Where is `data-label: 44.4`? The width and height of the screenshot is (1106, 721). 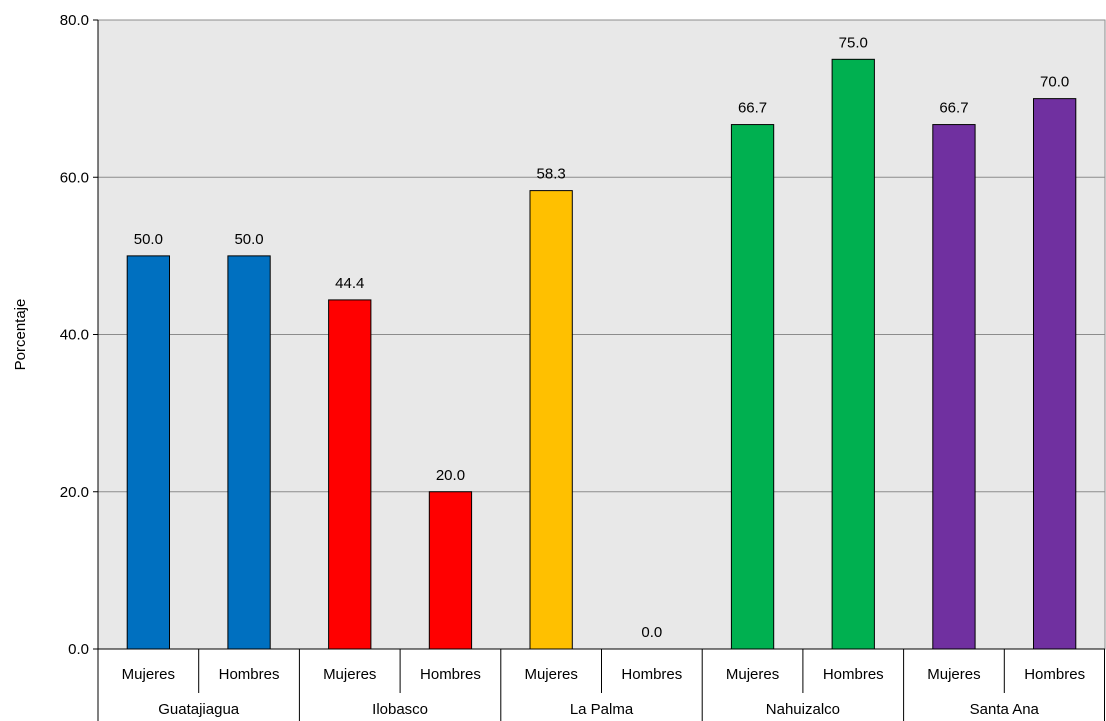
data-label: 44.4 is located at coordinates (349, 283).